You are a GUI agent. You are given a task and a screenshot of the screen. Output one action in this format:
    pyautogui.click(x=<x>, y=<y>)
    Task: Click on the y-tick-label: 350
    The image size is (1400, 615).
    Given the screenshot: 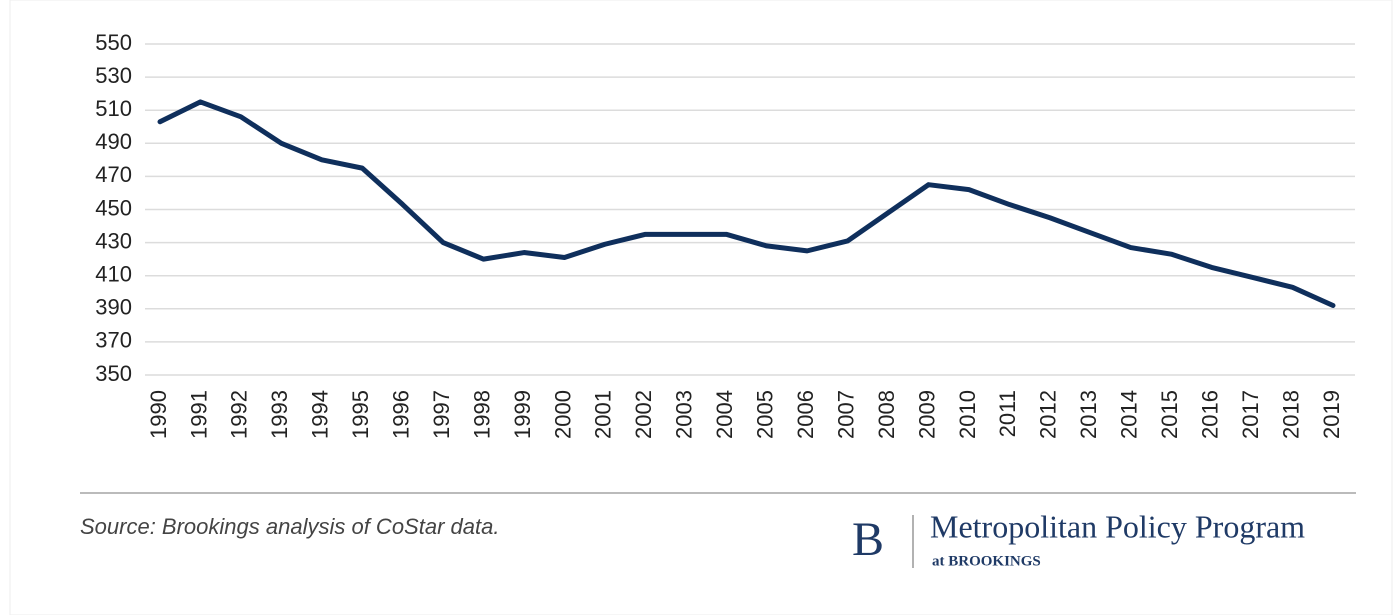 What is the action you would take?
    pyautogui.click(x=113, y=373)
    